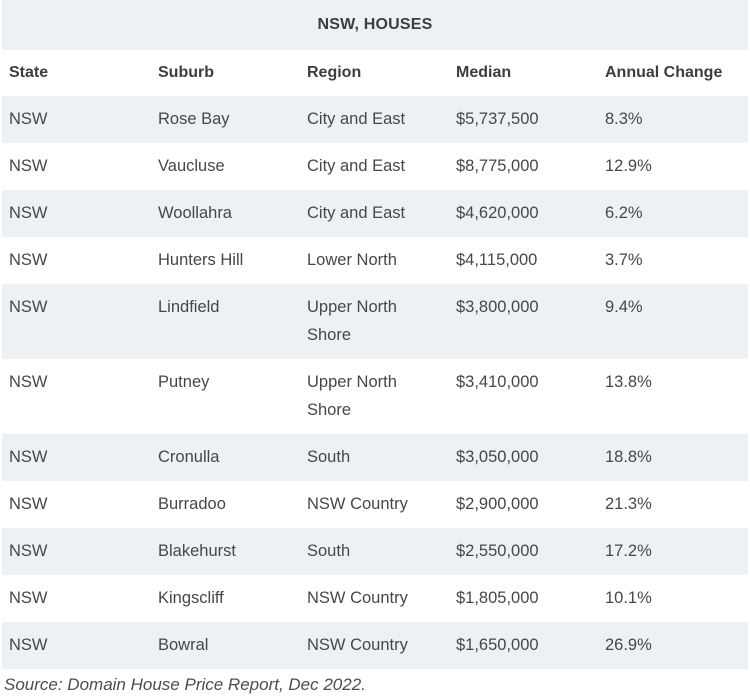 Image resolution: width=750 pixels, height=699 pixels. I want to click on table-title: NSW, HOUSES, so click(375, 25).